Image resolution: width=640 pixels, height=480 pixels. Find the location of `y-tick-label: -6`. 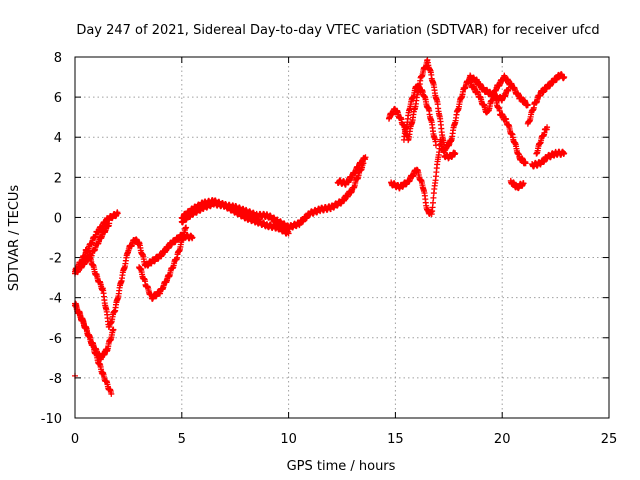

y-tick-label: -6 is located at coordinates (55, 339).